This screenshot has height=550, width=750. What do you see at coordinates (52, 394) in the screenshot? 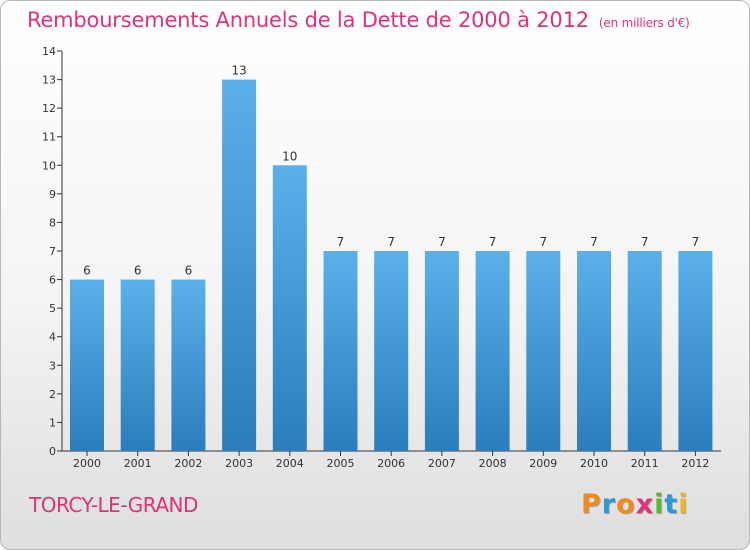
I see `y-tick-label: 2` at bounding box center [52, 394].